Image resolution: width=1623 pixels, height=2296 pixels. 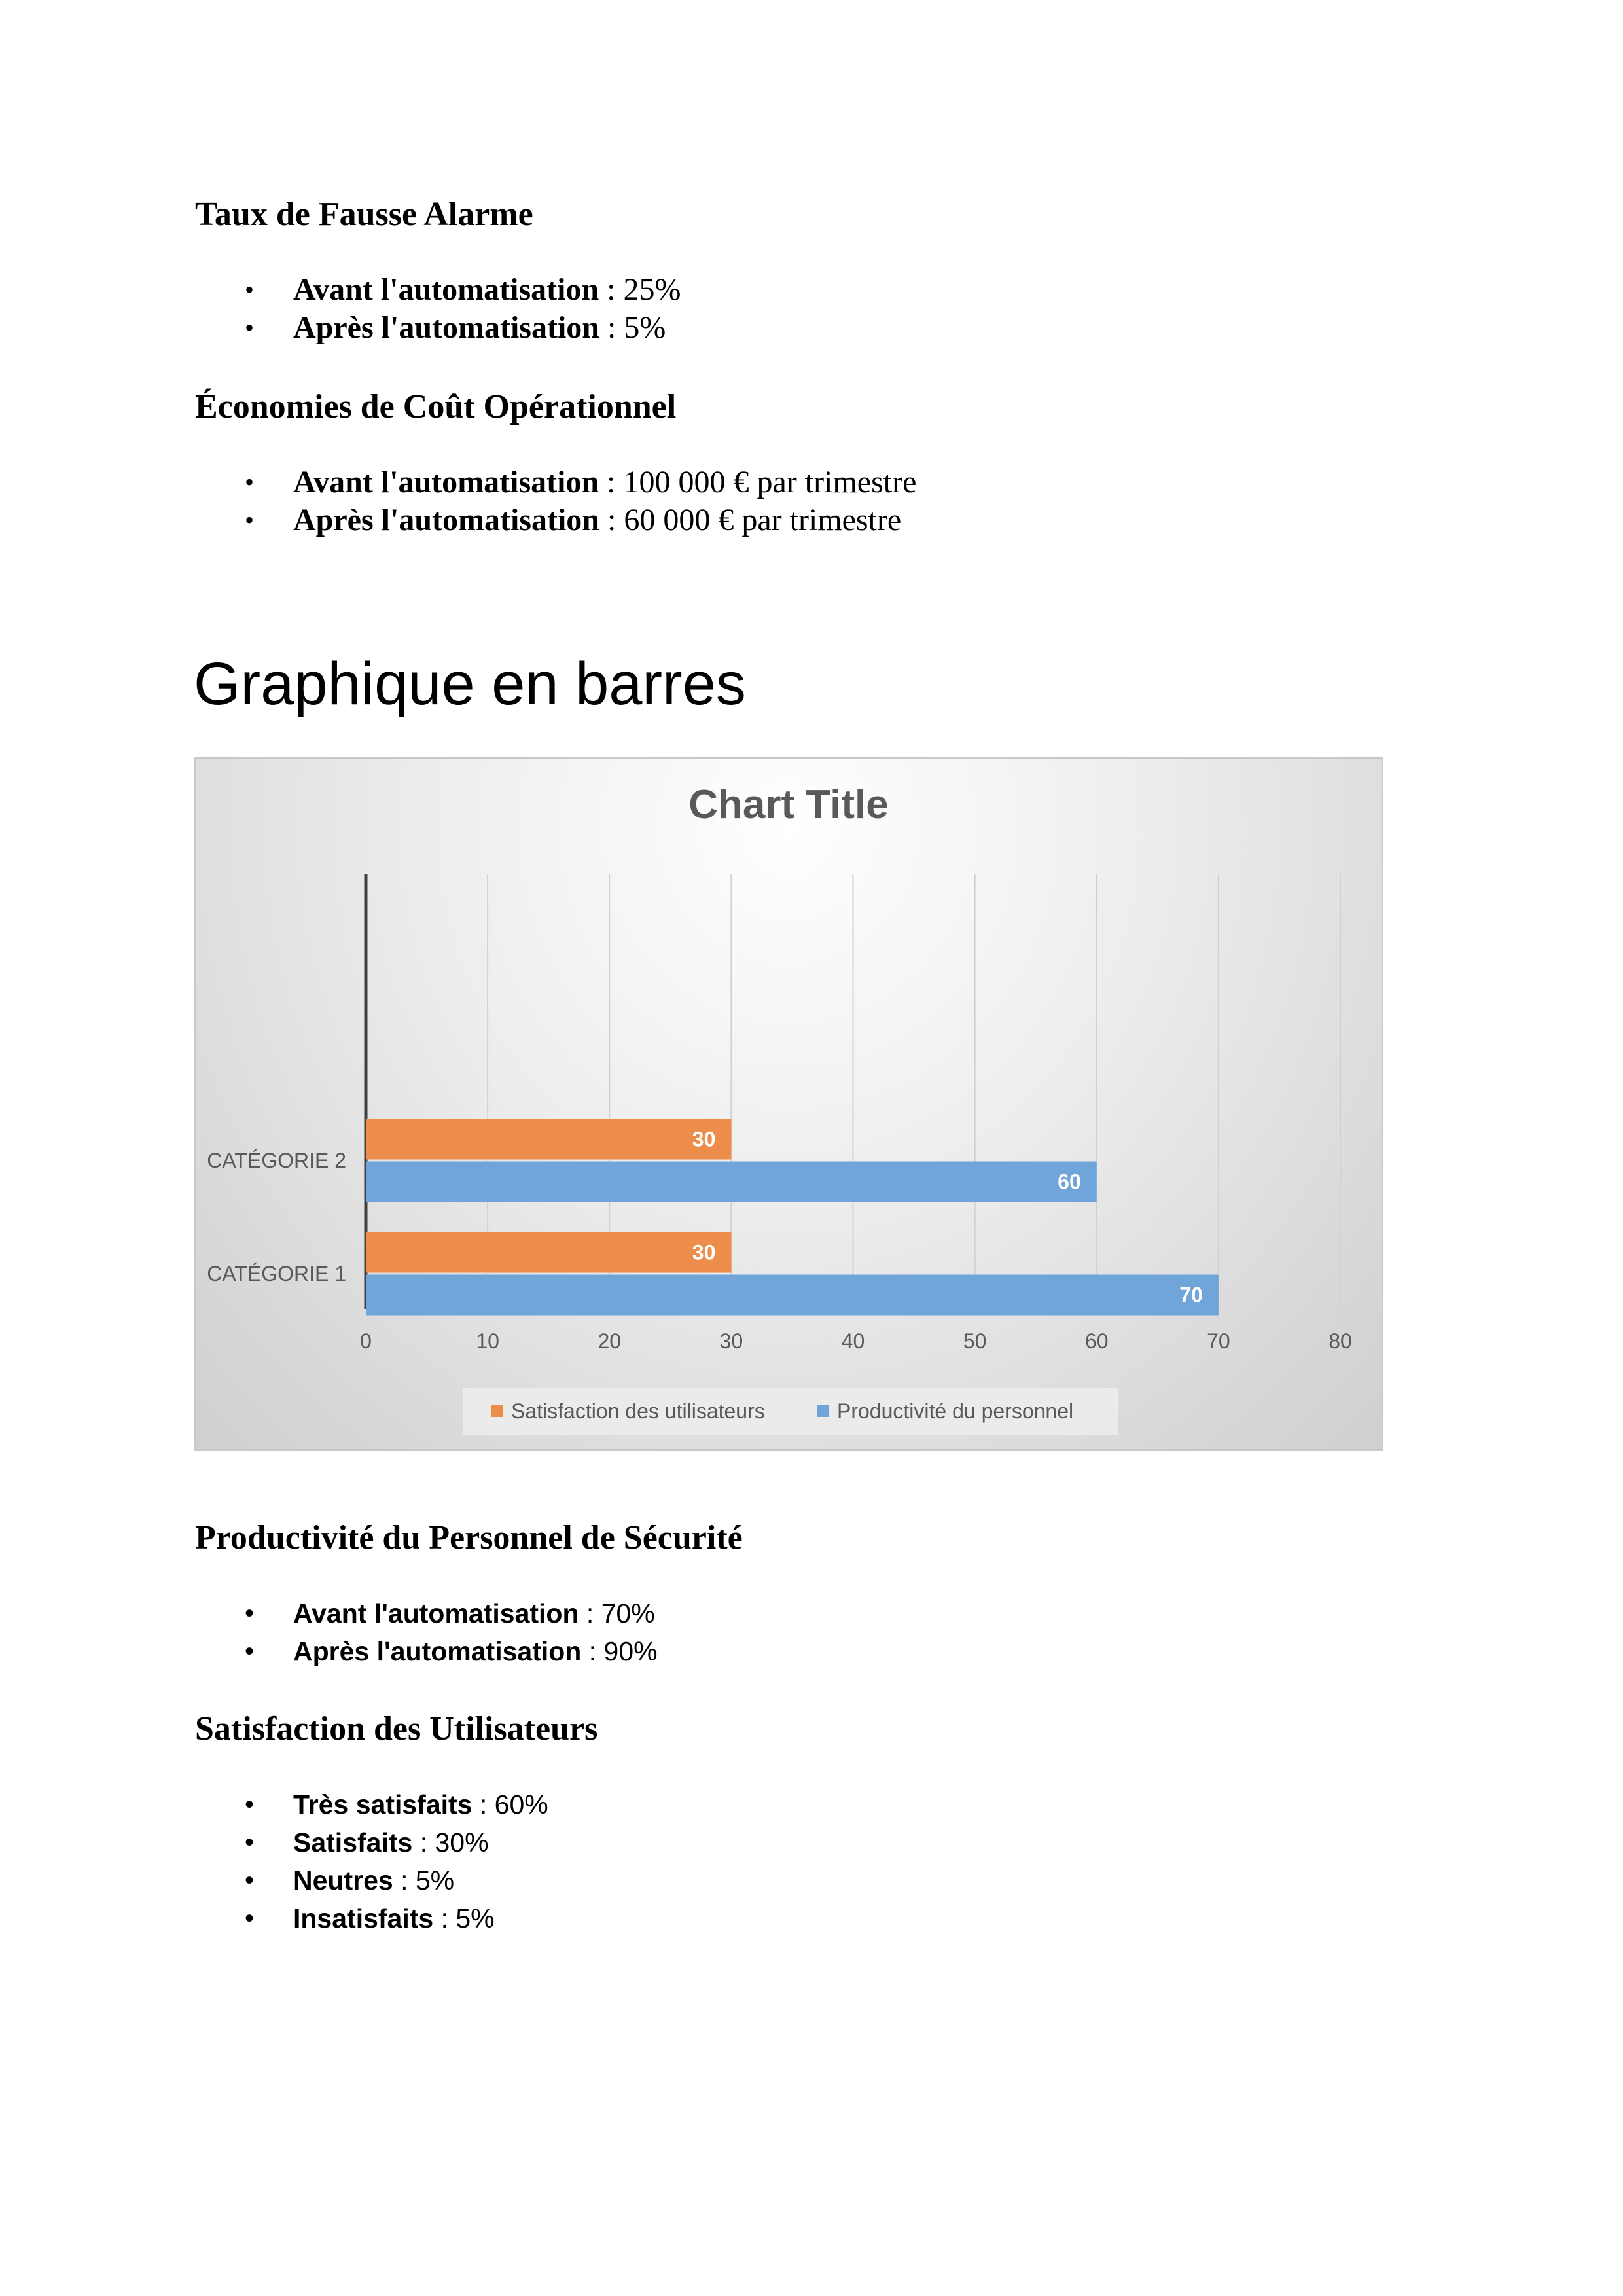 What do you see at coordinates (353, 1842) in the screenshot?
I see `item-label: Satisfaits` at bounding box center [353, 1842].